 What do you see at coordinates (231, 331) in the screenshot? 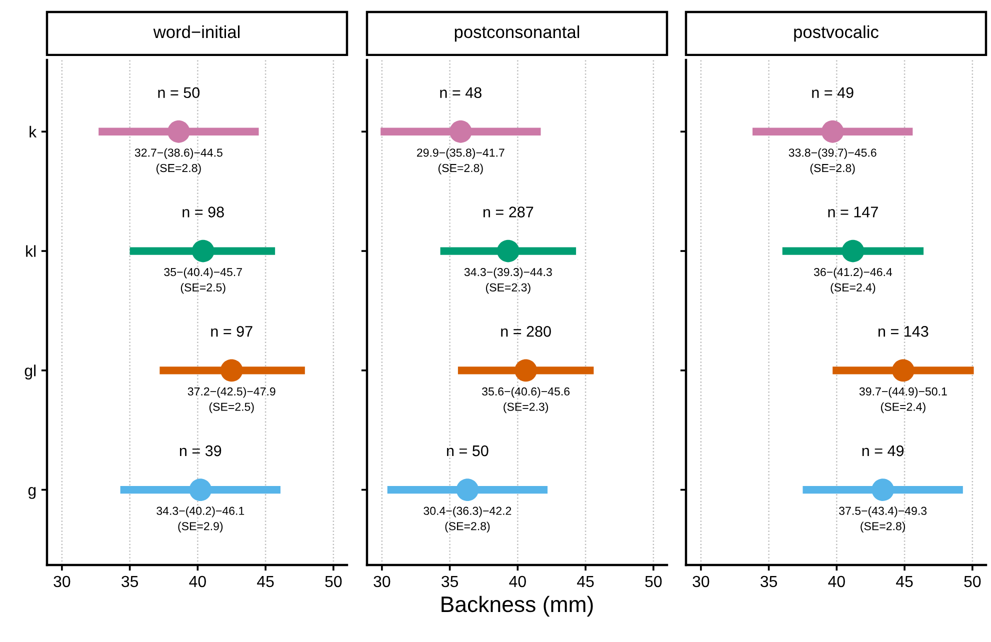
I see `annotation: n = 97` at bounding box center [231, 331].